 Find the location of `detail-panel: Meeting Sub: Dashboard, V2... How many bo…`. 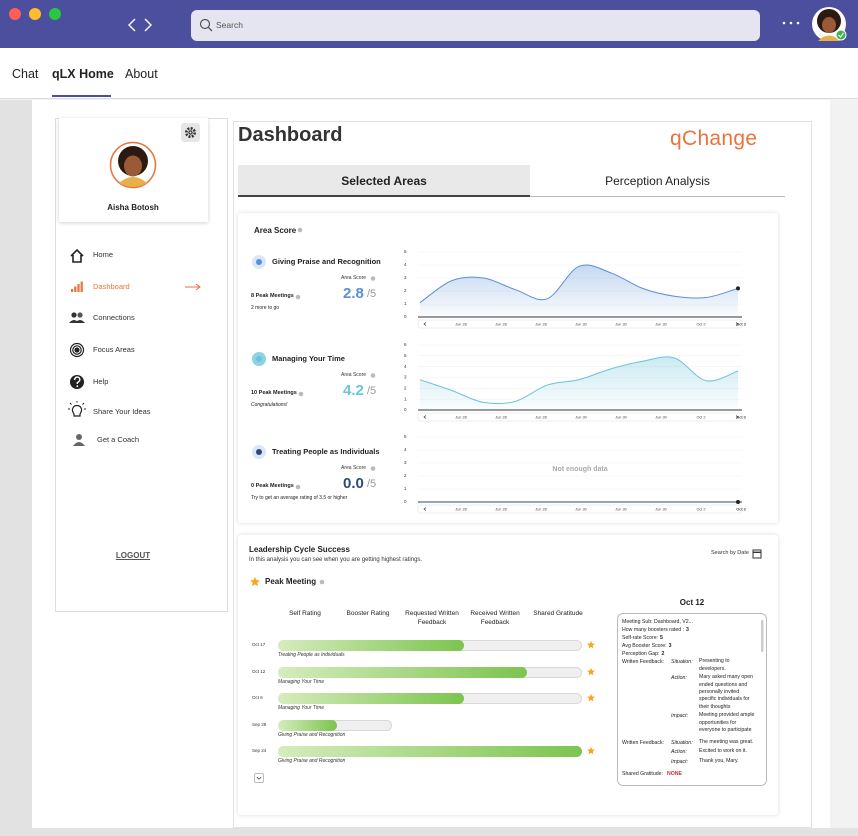

detail-panel: Meeting Sub: Dashboard, V2... How many bo… is located at coordinates (692, 699).